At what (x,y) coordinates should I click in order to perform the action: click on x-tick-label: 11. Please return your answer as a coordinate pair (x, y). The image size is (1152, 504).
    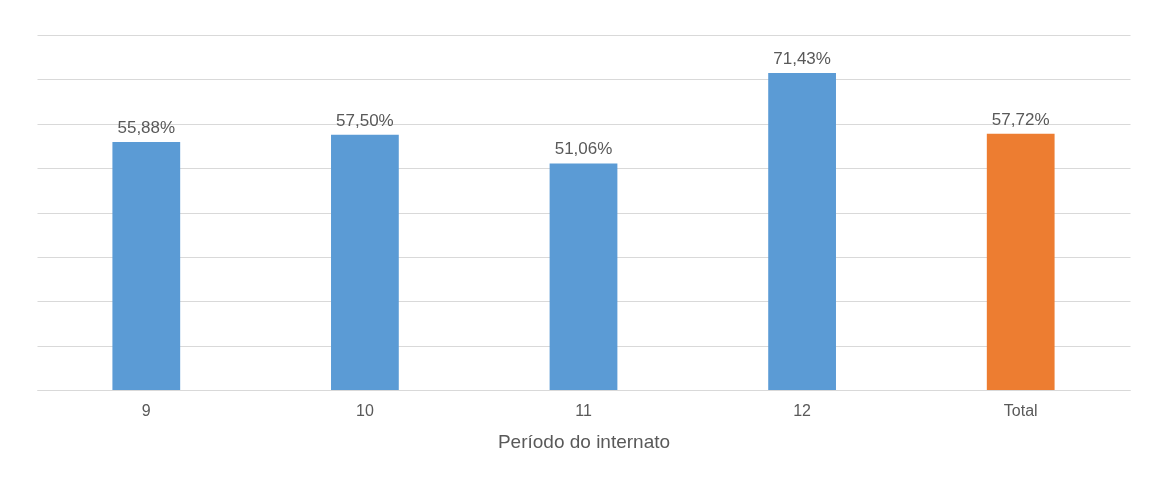
    Looking at the image, I should click on (583, 410).